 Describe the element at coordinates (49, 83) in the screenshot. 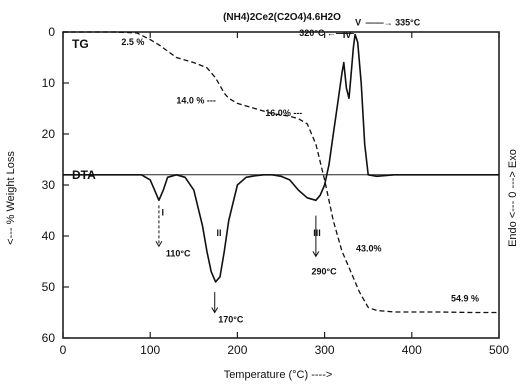

I see `y-tick-label: 10` at that location.